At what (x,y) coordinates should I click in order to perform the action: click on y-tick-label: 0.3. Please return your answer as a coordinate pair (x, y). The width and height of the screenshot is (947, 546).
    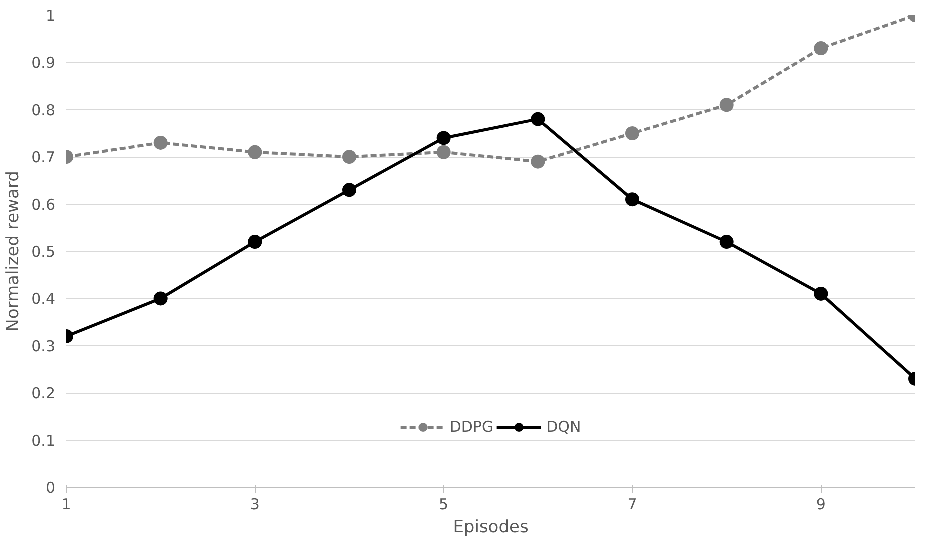
    Looking at the image, I should click on (44, 346).